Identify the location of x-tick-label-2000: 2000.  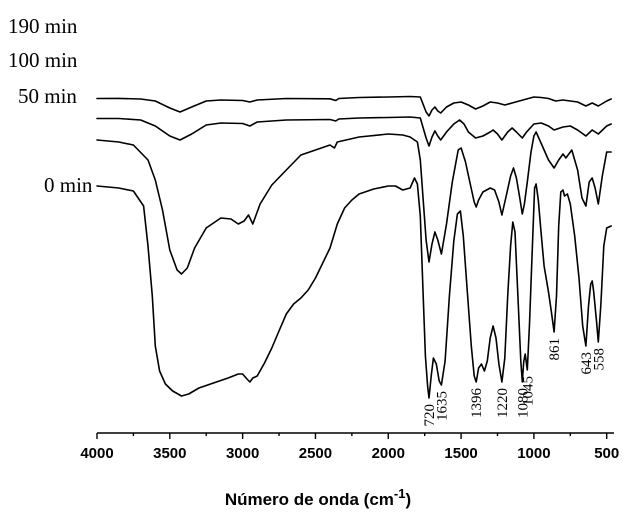
(388, 453).